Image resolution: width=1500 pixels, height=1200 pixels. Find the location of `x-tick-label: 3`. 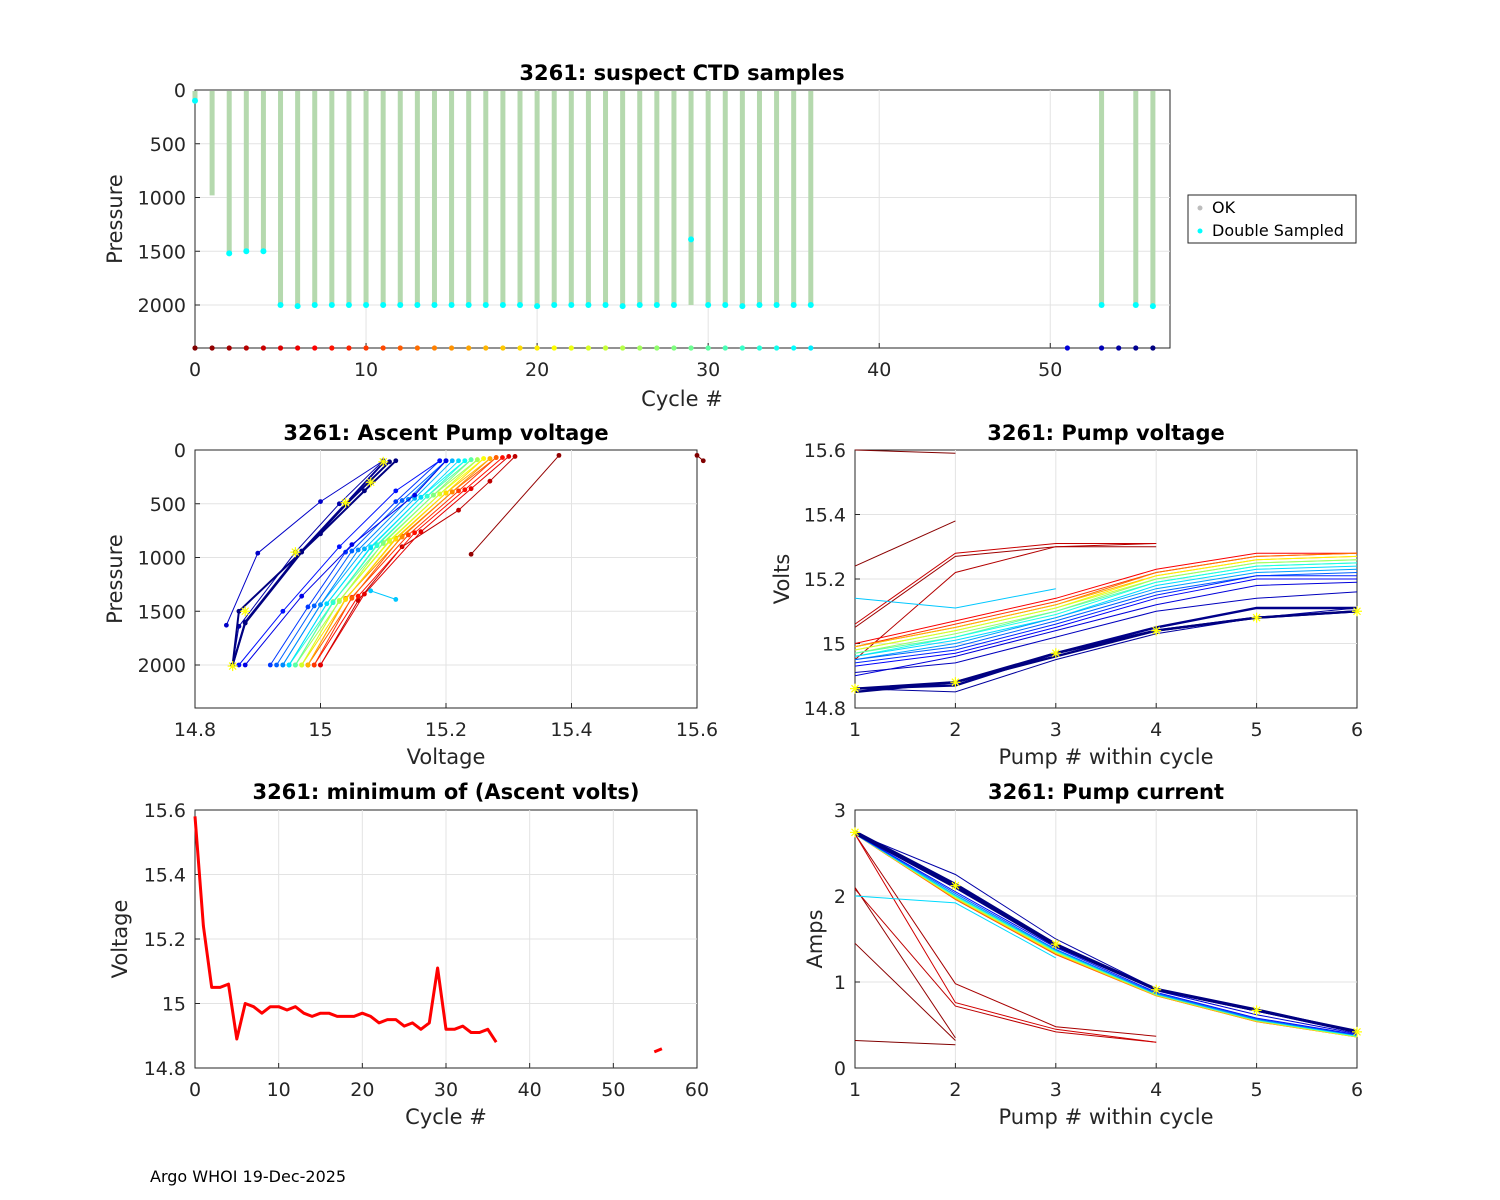

x-tick-label: 3 is located at coordinates (1056, 730).